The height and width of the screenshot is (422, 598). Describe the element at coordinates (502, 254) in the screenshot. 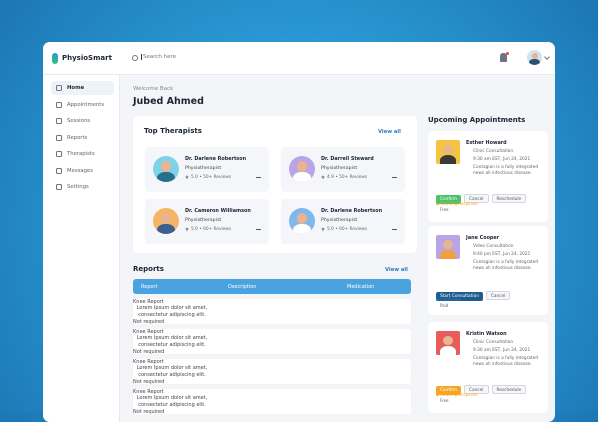

I see `appointment-time: 9:40 pm EST, Jun 24, 2021` at that location.